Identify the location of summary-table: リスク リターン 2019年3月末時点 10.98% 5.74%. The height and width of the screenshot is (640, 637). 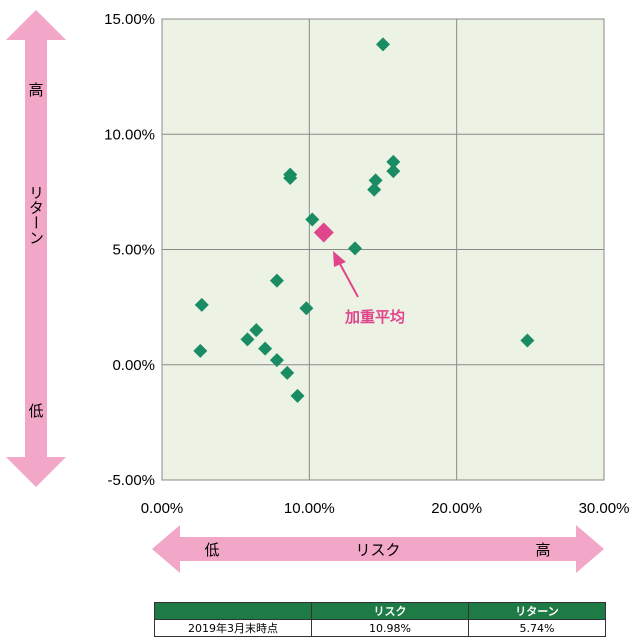
(380, 619).